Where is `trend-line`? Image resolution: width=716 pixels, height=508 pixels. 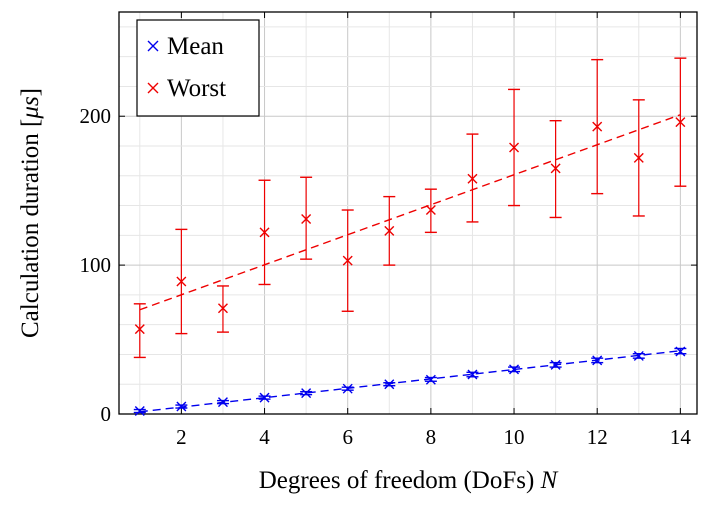 trend-line is located at coordinates (410, 381).